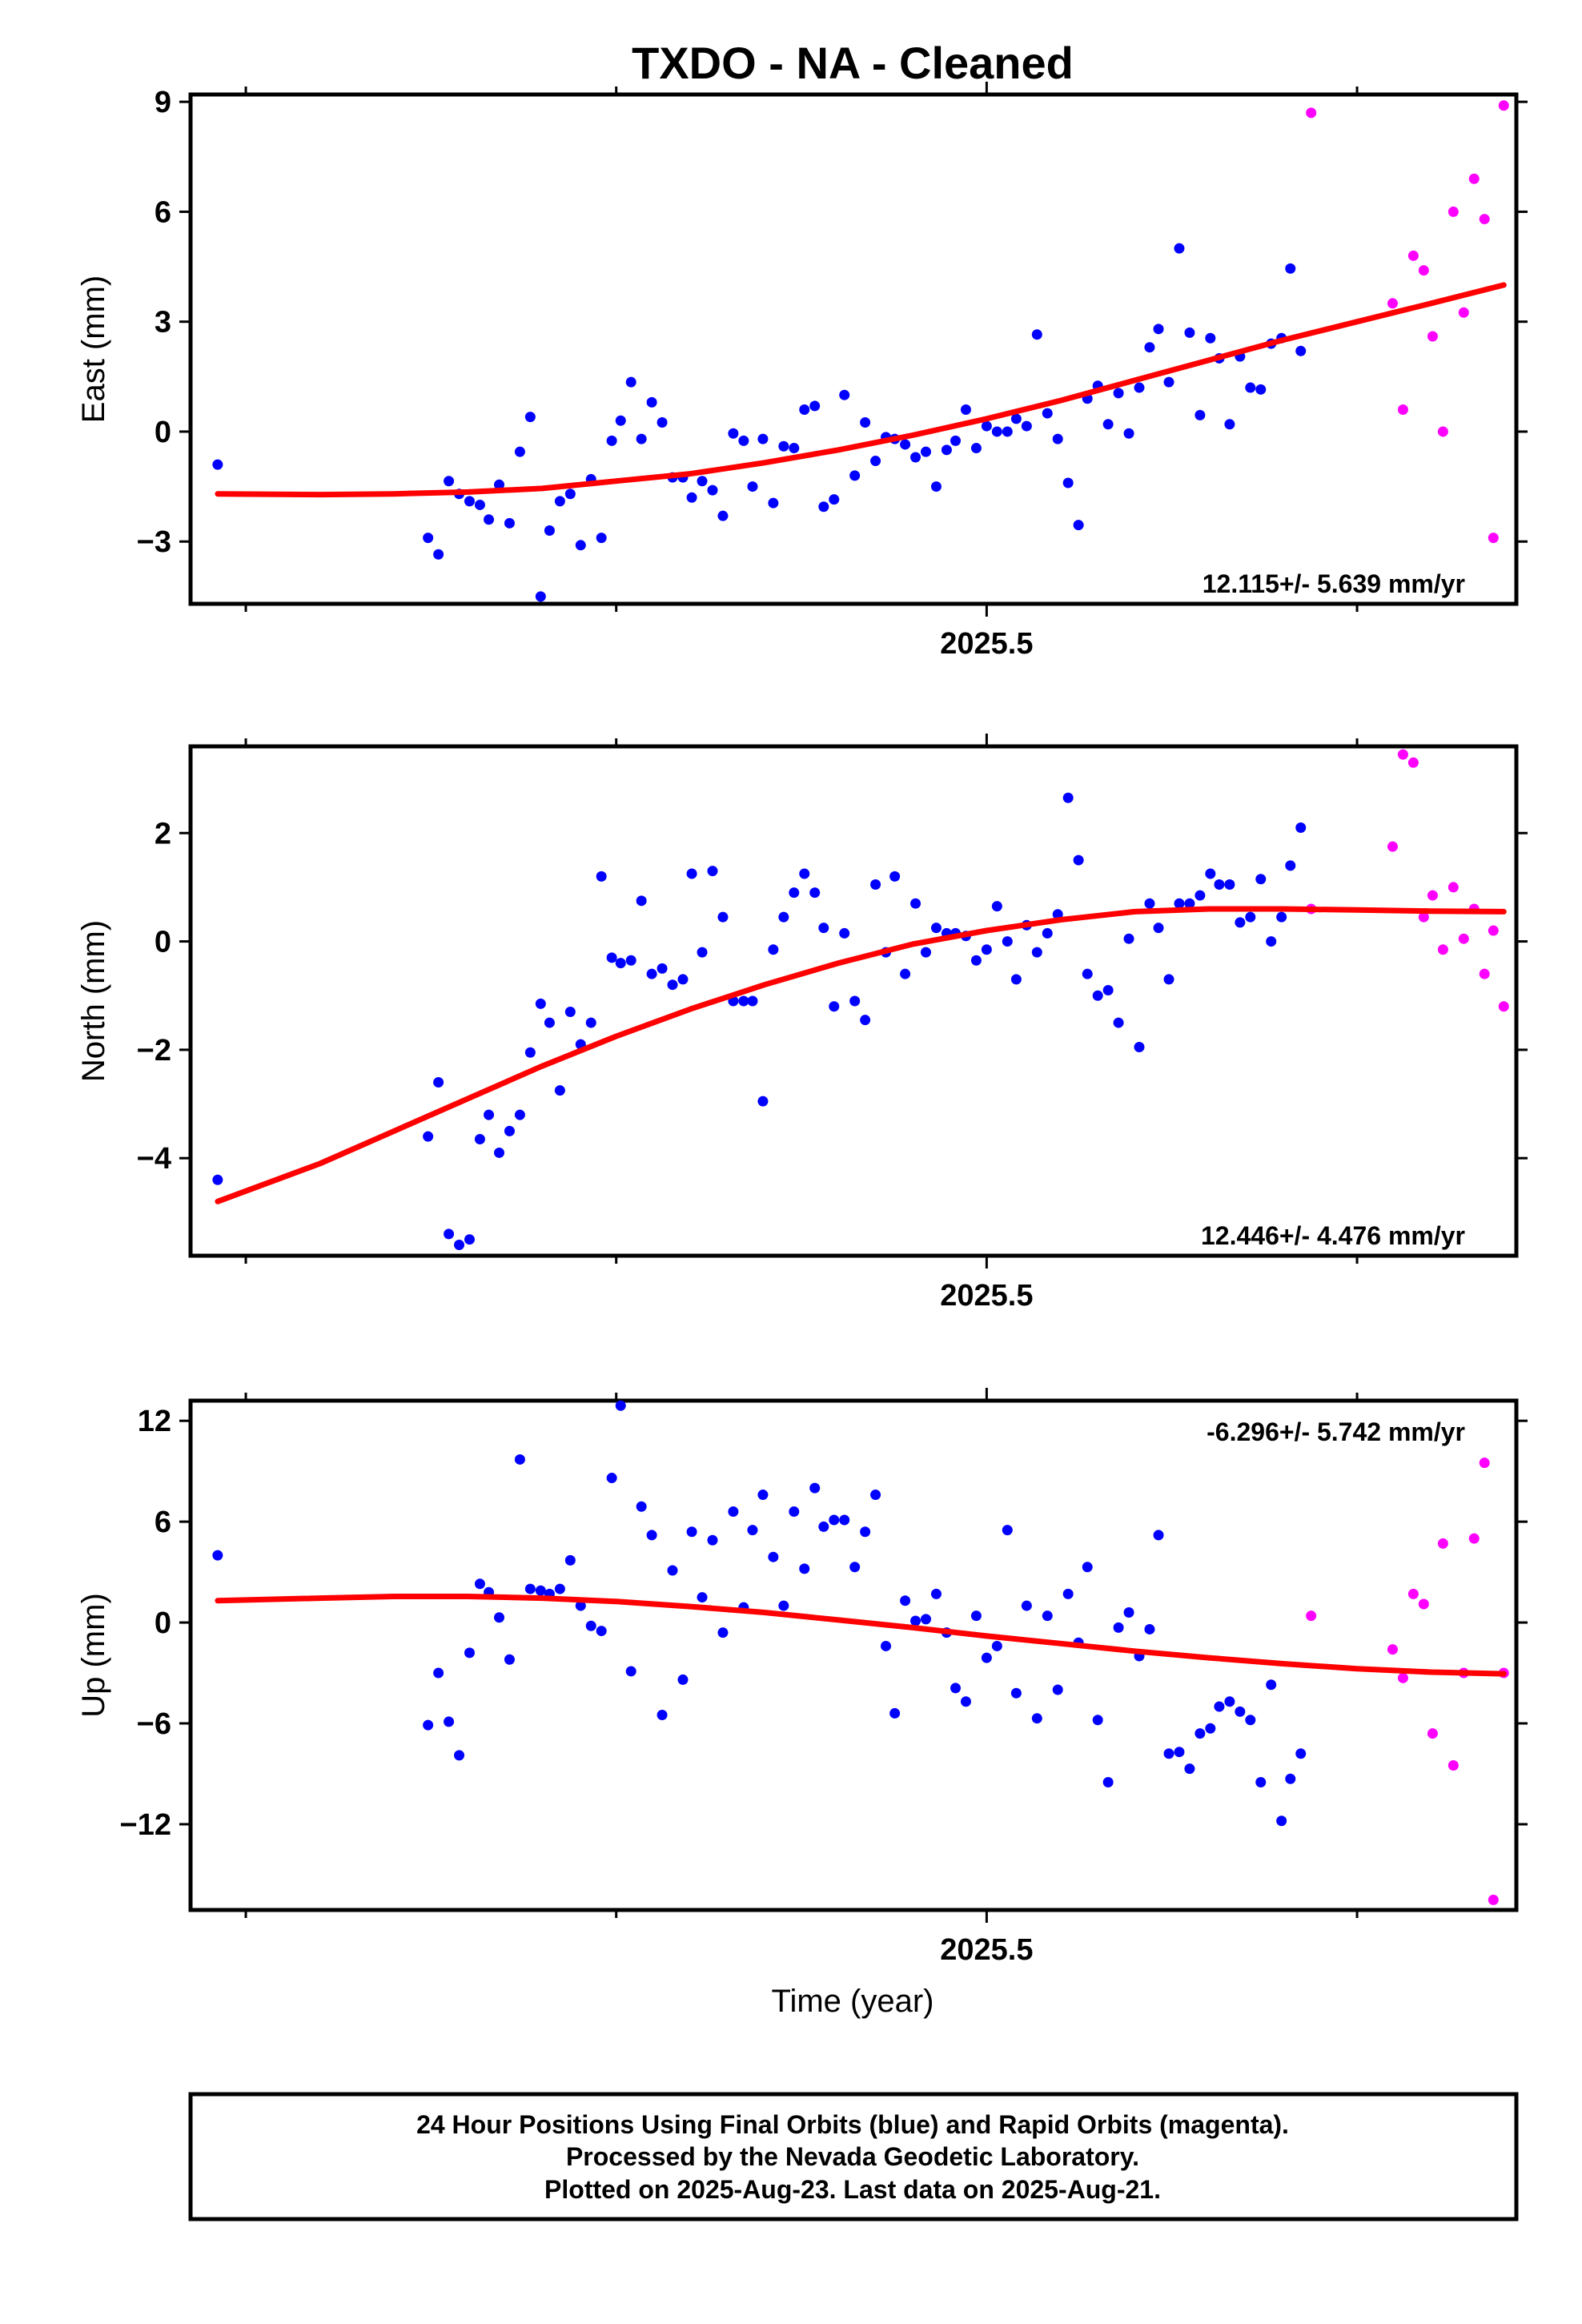 Image resolution: width=1582 pixels, height=2324 pixels. I want to click on up-ytick-label: −6, so click(154, 1724).